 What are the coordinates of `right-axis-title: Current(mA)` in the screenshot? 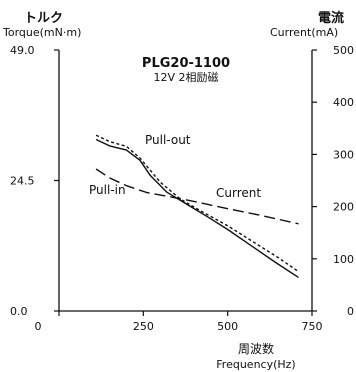 It's located at (304, 32).